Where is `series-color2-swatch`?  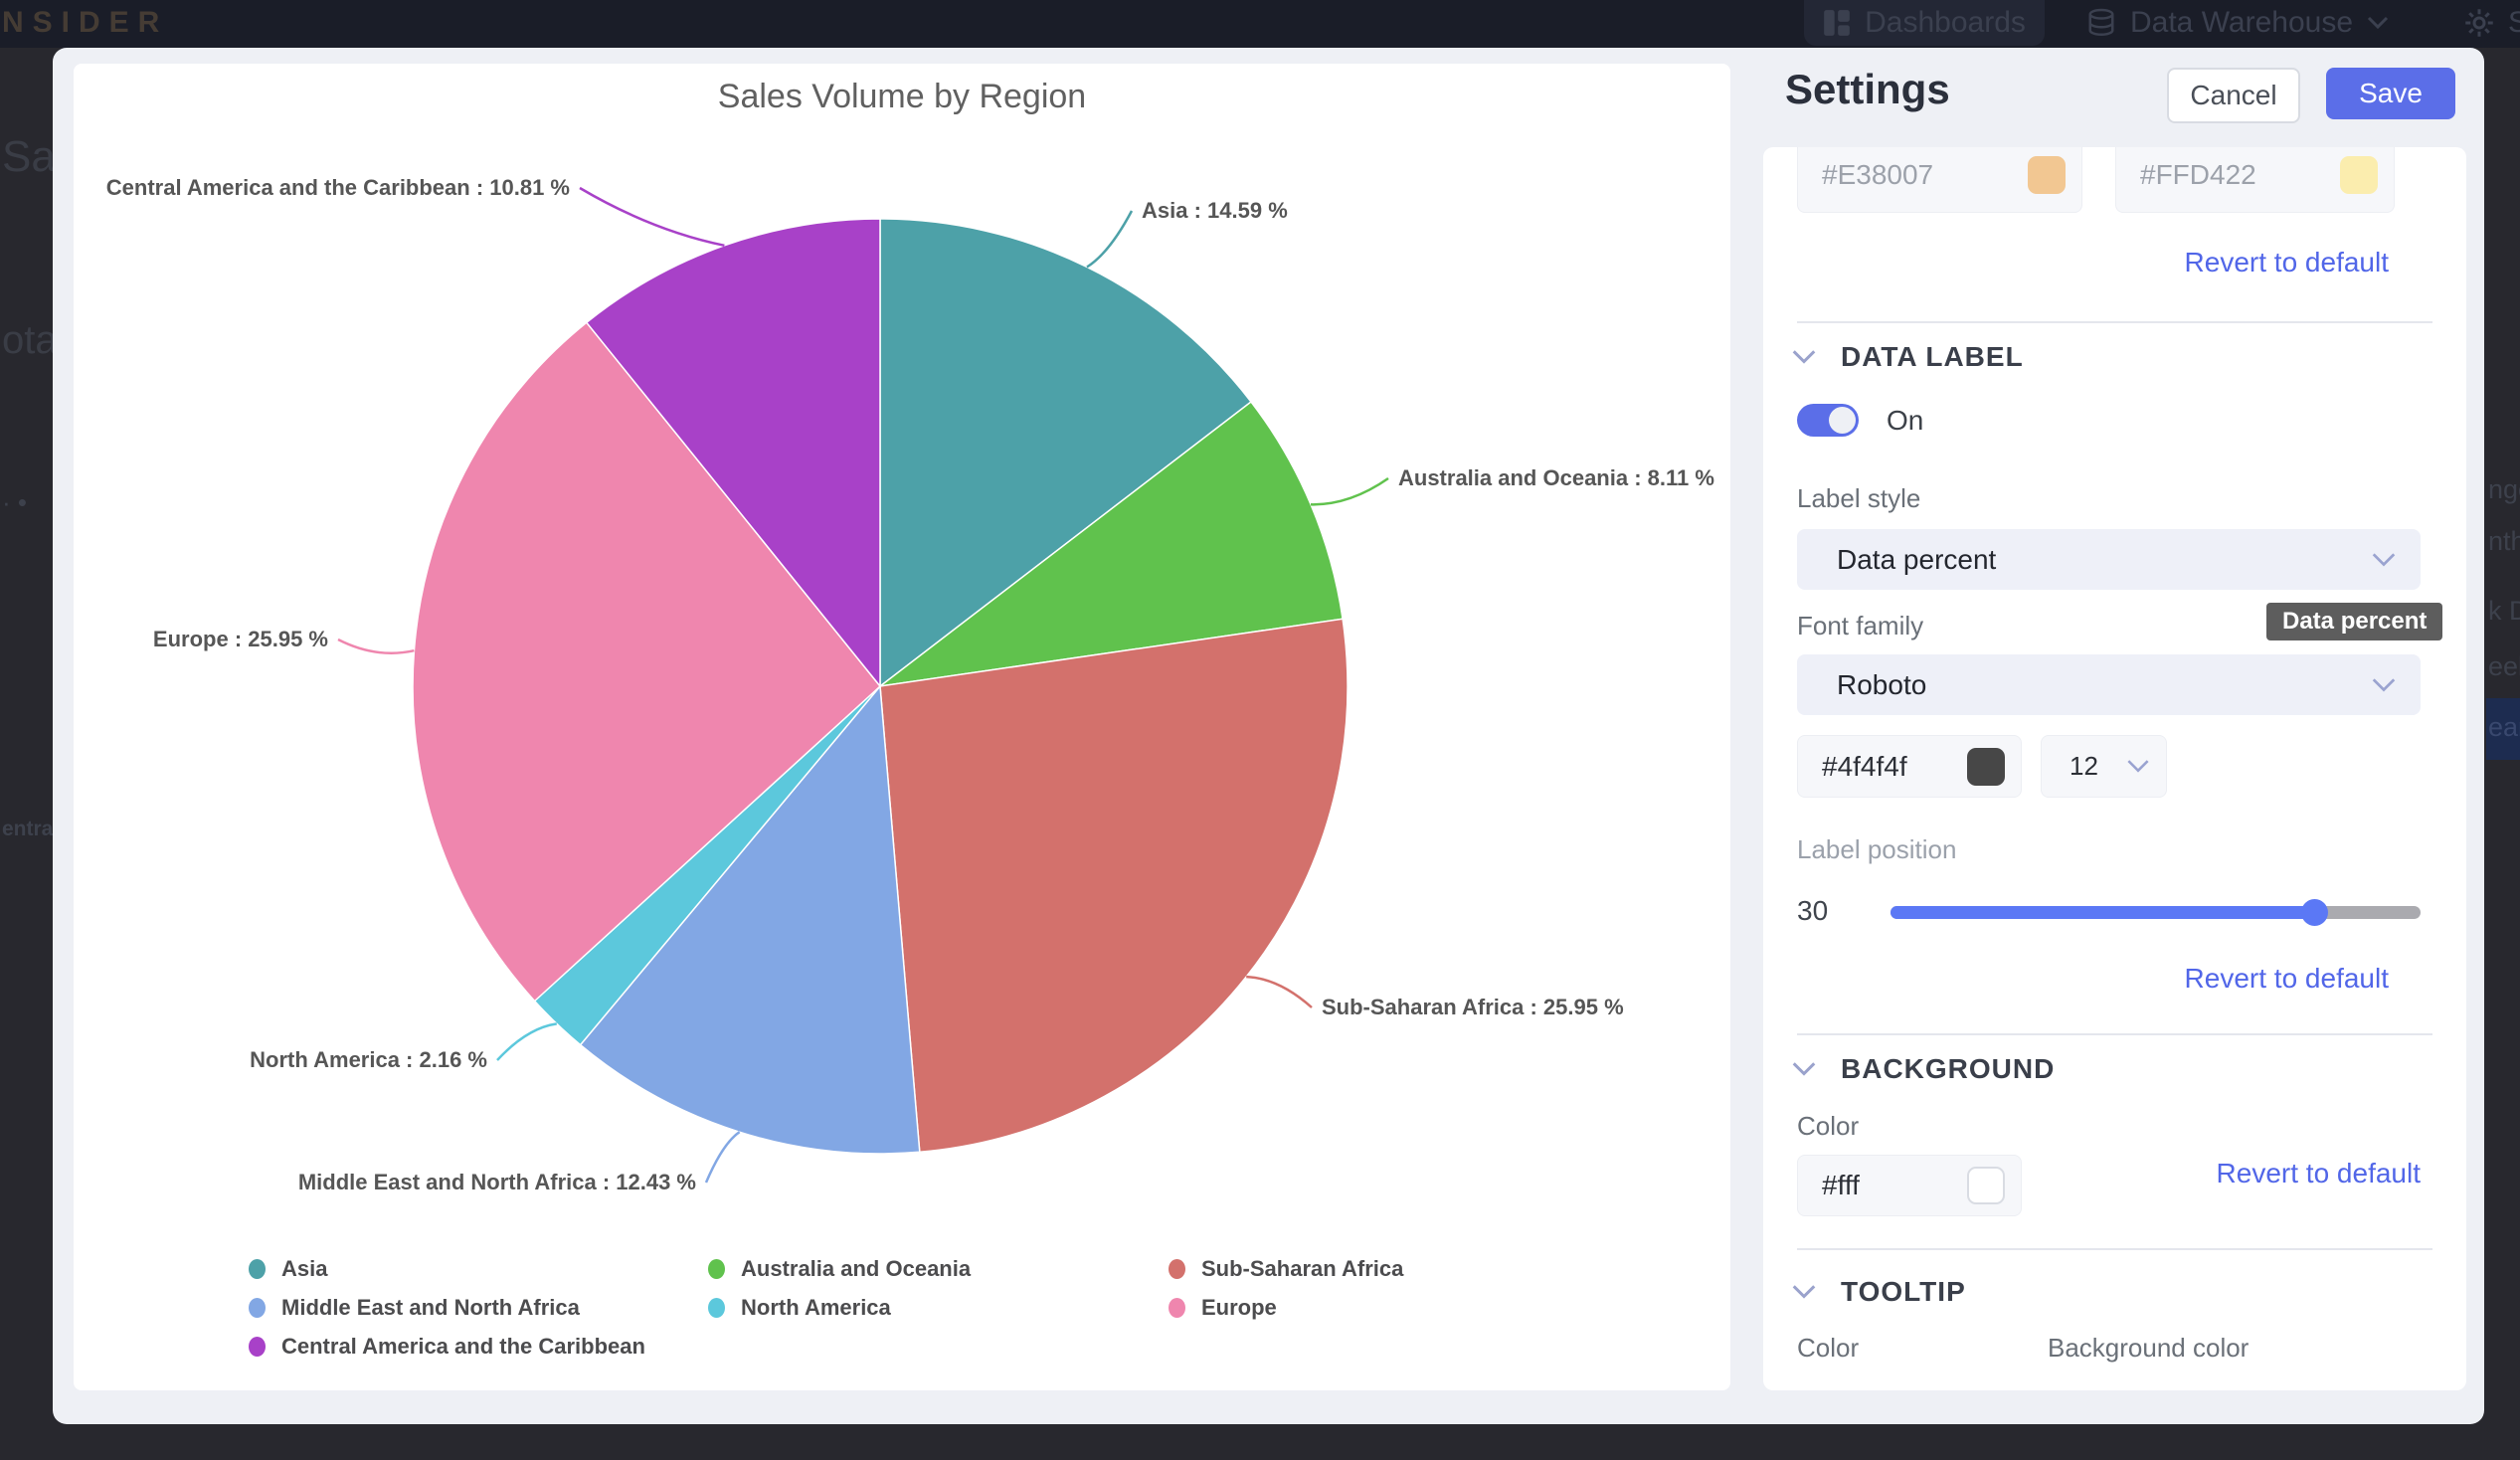 series-color2-swatch is located at coordinates (2359, 175).